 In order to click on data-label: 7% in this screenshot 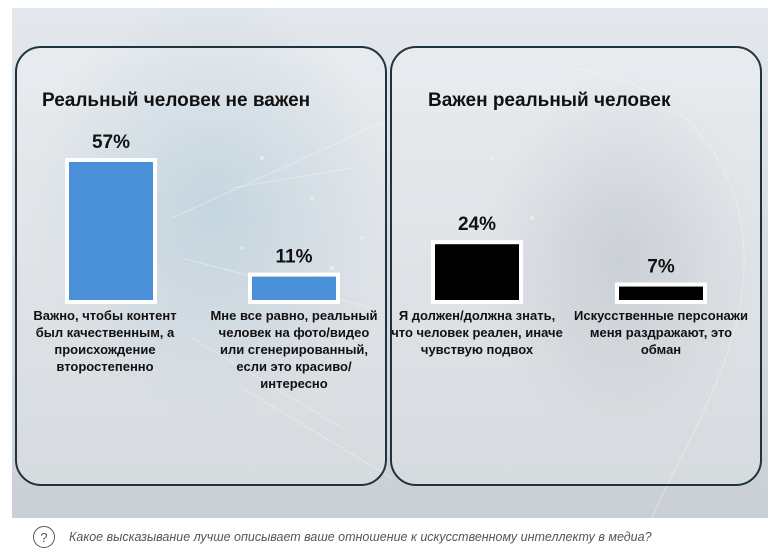, I will do `click(661, 267)`.